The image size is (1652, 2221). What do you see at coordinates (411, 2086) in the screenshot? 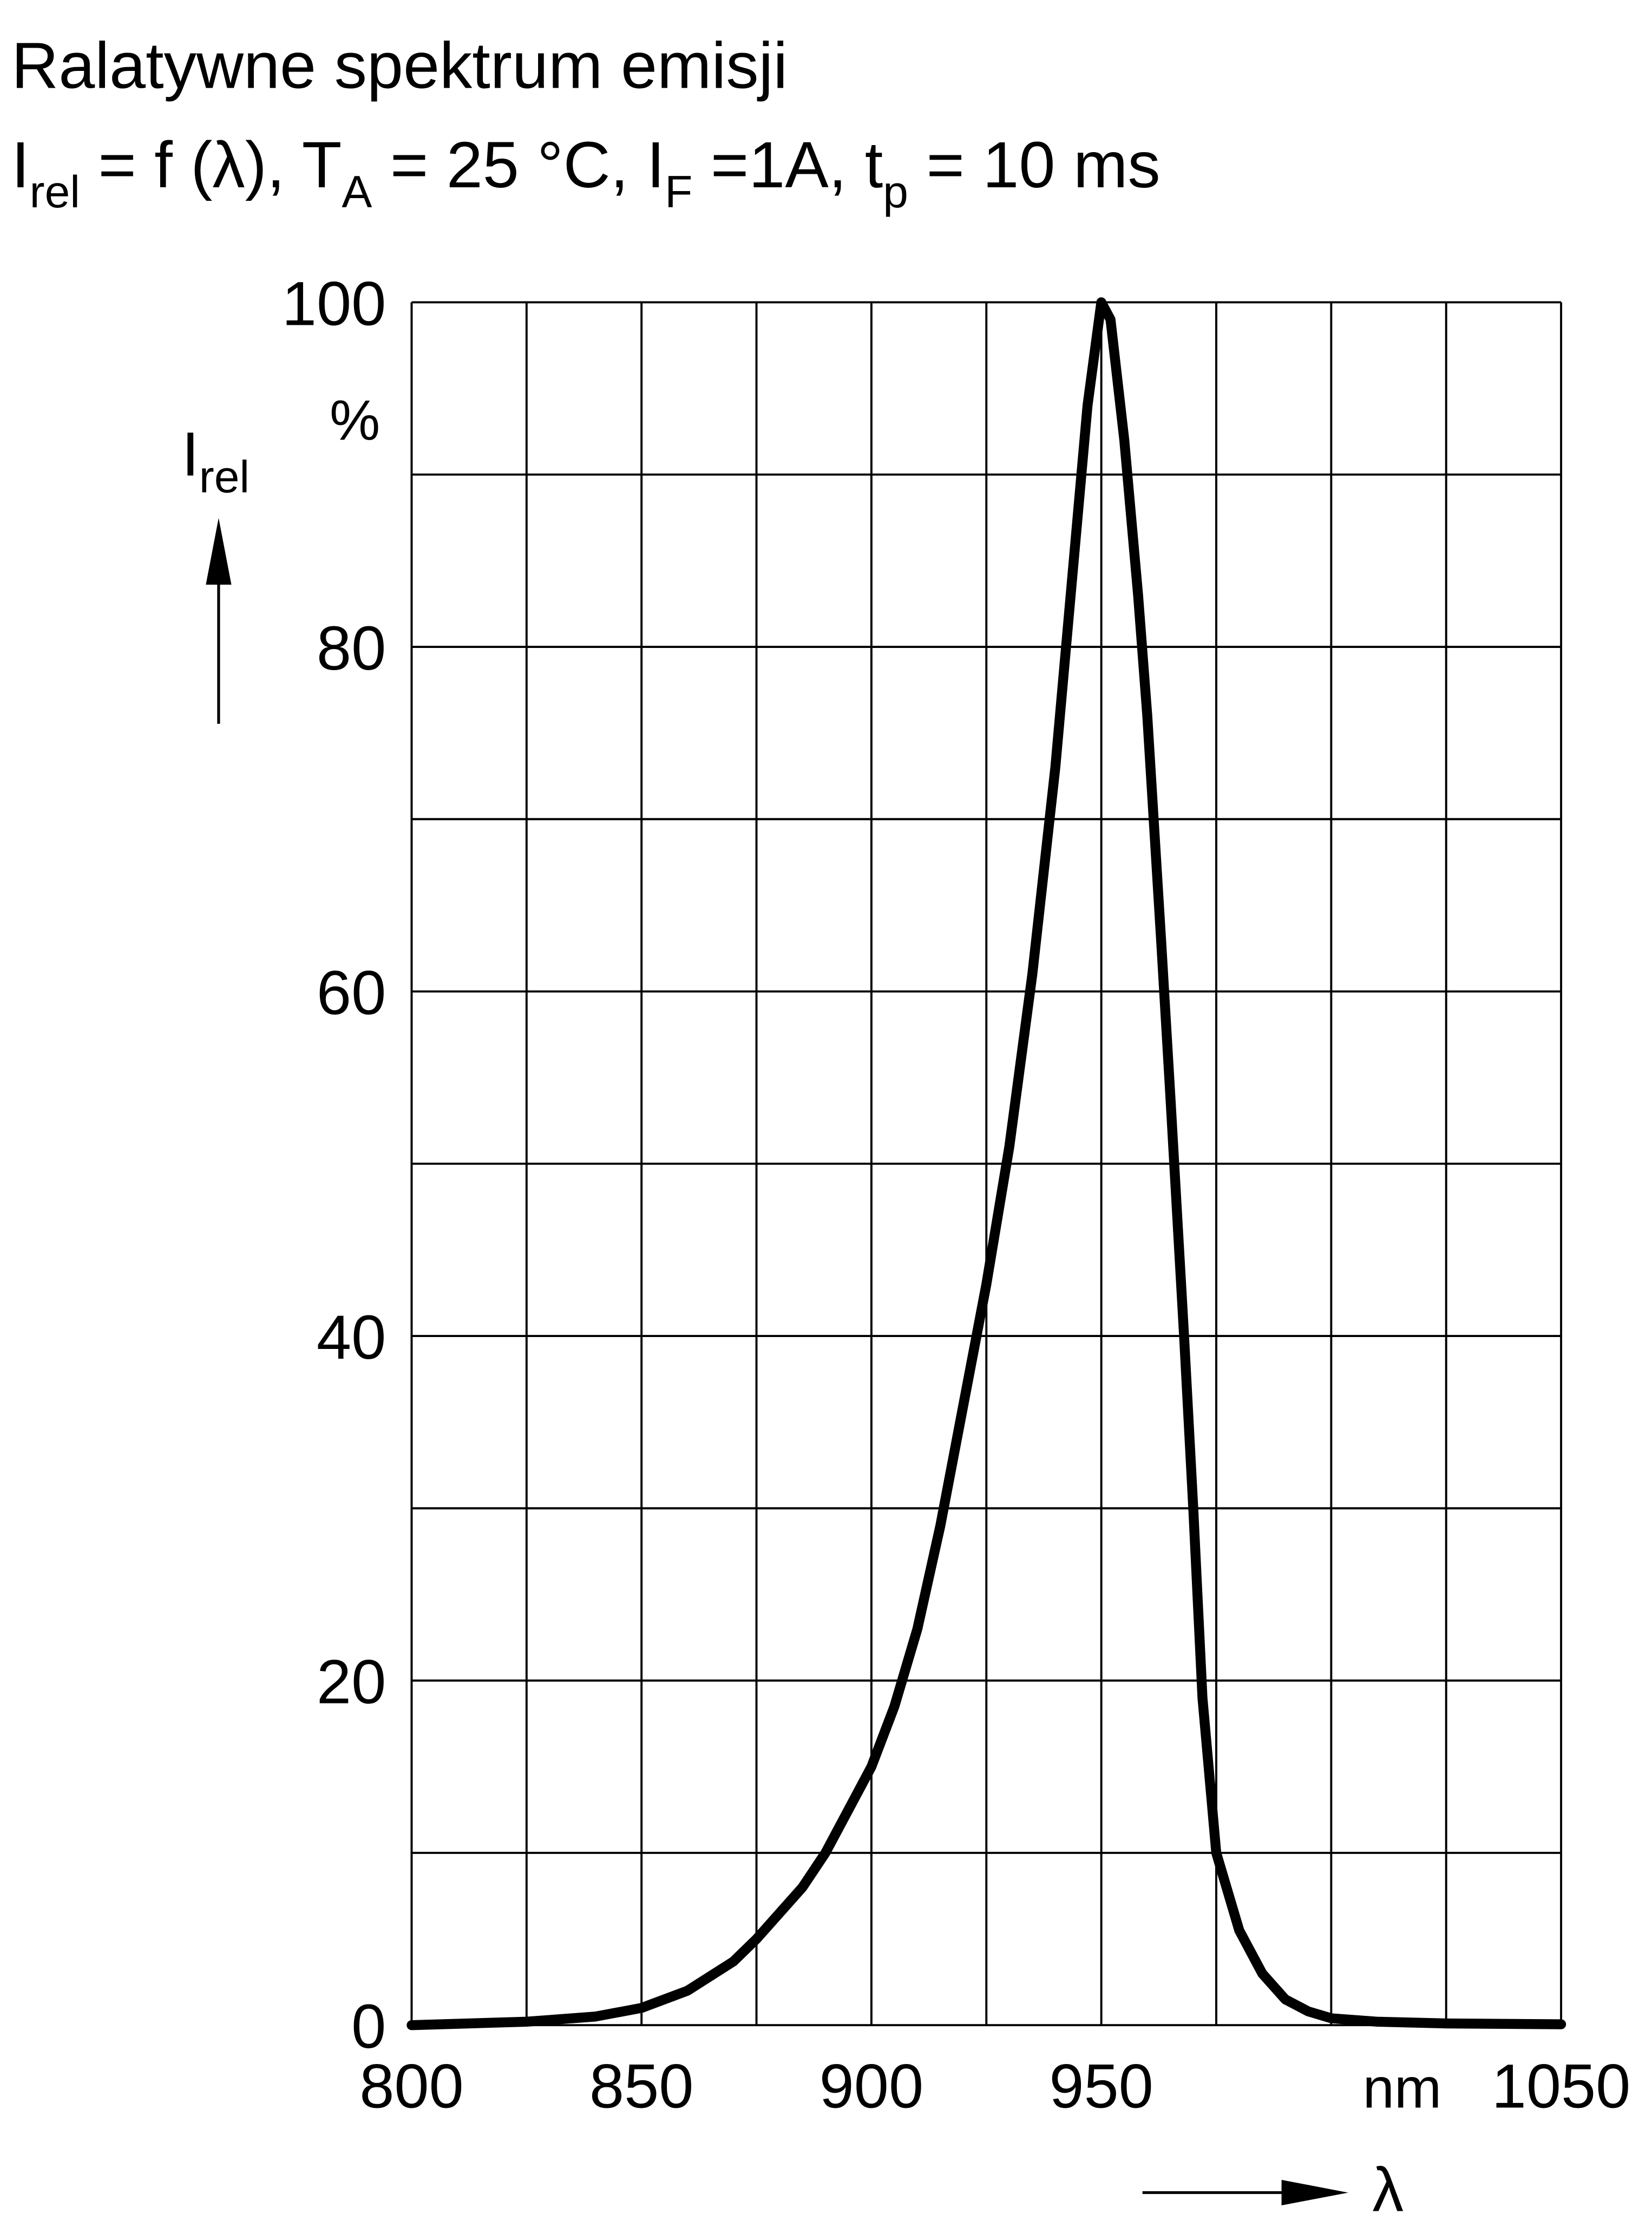
I see `x-tick-label: 800` at bounding box center [411, 2086].